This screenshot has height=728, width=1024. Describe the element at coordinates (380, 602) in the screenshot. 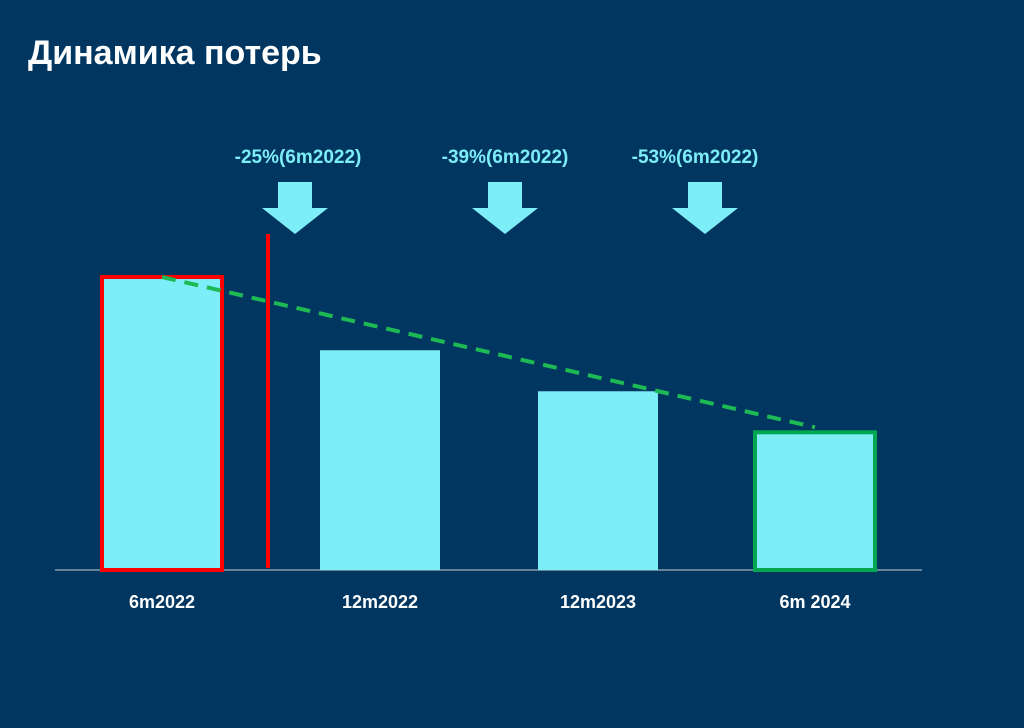

I see `x-tick-label: 12m2022` at that location.